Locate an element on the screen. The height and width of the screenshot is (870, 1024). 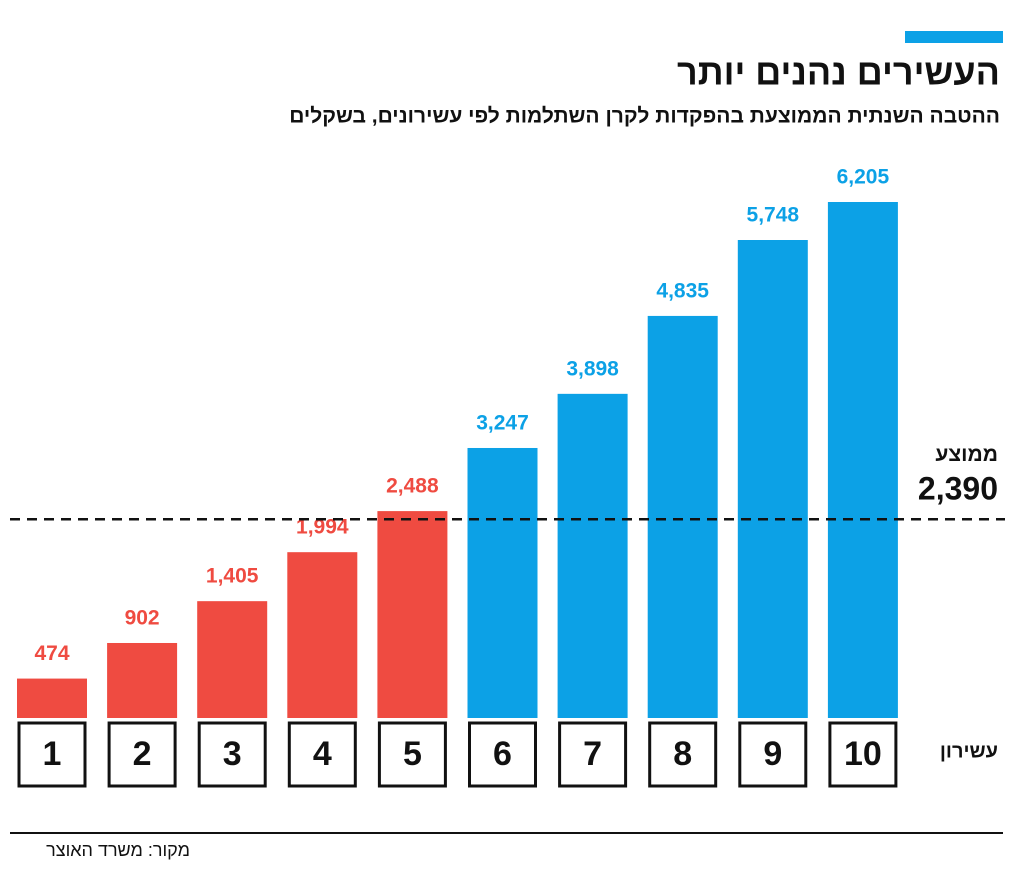
value-label: 3,898 is located at coordinates (592, 368).